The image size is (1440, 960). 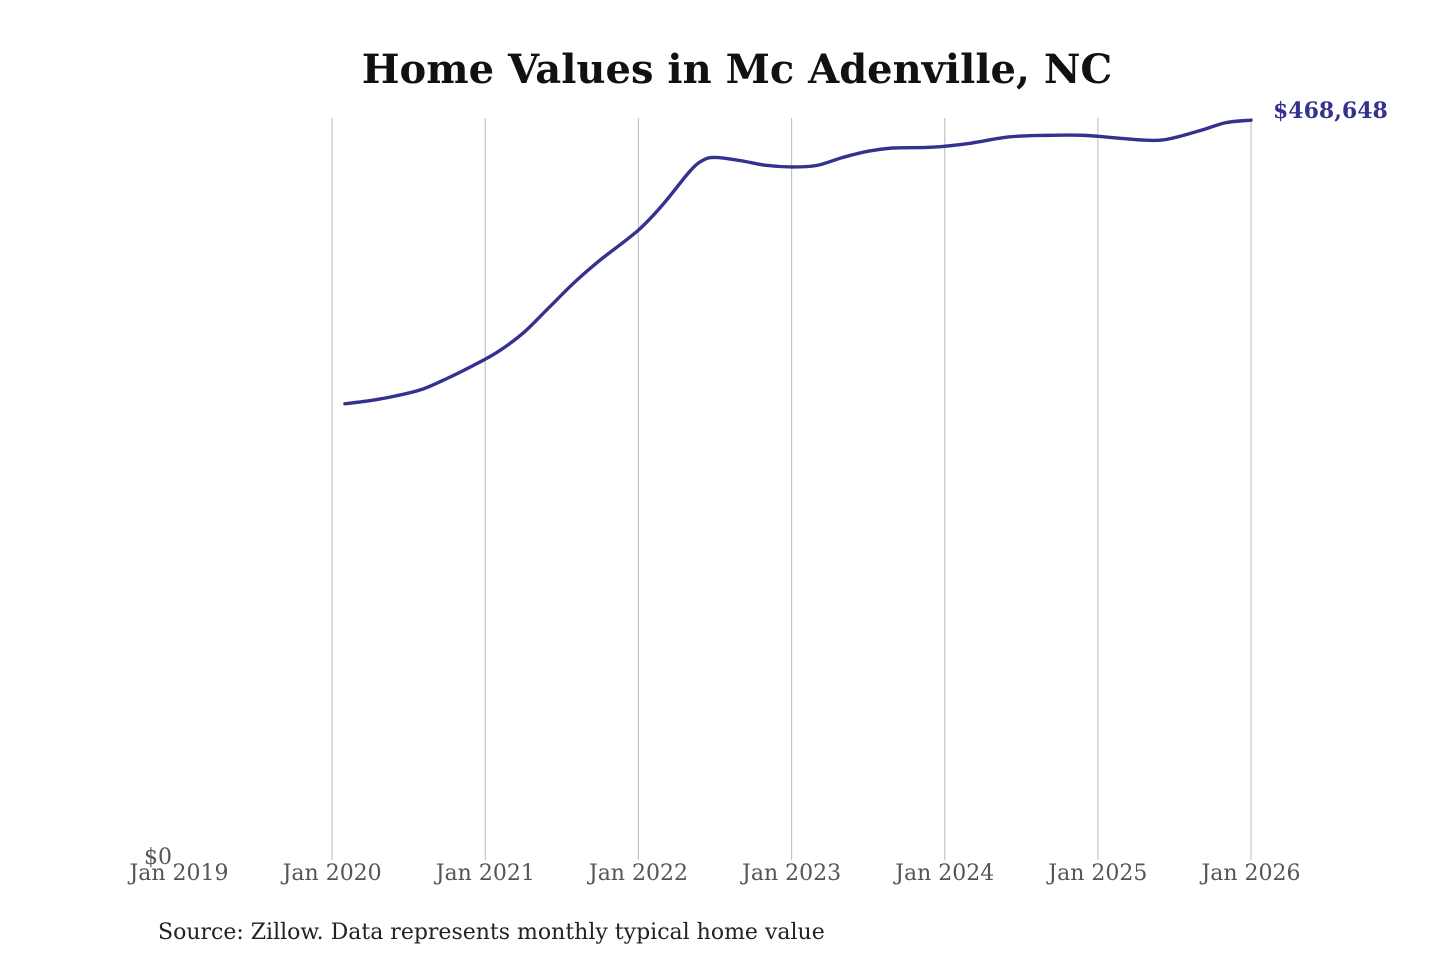 What do you see at coordinates (177, 873) in the screenshot?
I see `x-tick-label: Jan 2019` at bounding box center [177, 873].